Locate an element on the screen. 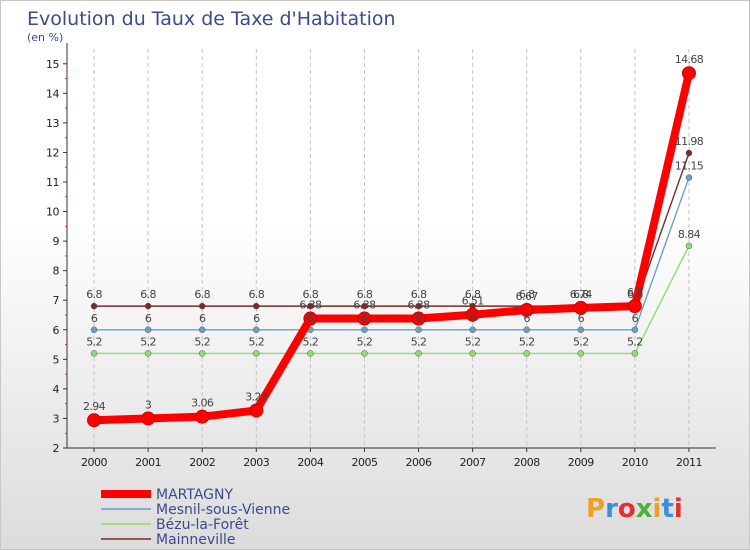 Image resolution: width=750 pixels, height=551 pixels. logo-letter: i is located at coordinates (657, 509).